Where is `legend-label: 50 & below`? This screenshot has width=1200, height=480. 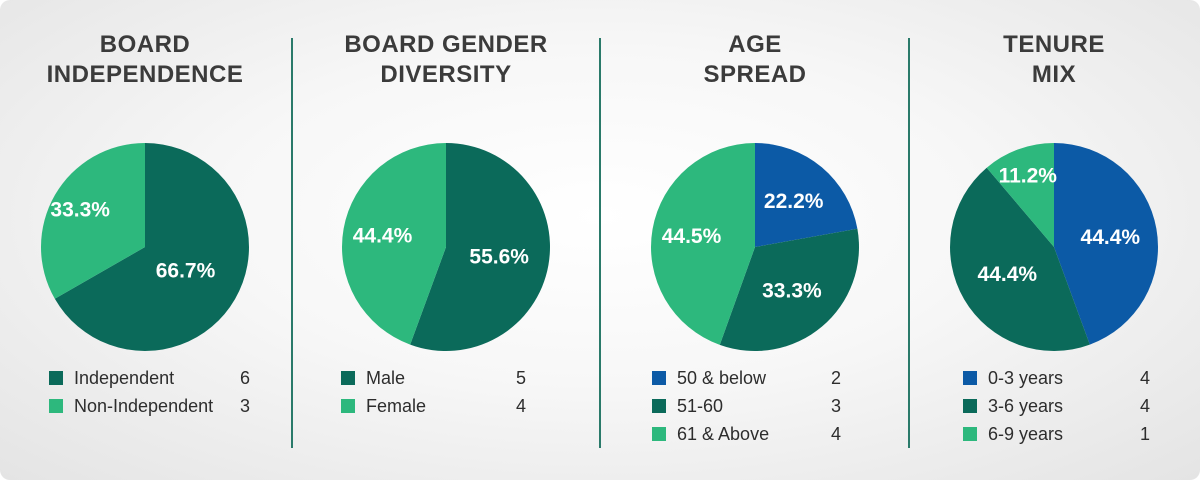 legend-label: 50 & below is located at coordinates (722, 378).